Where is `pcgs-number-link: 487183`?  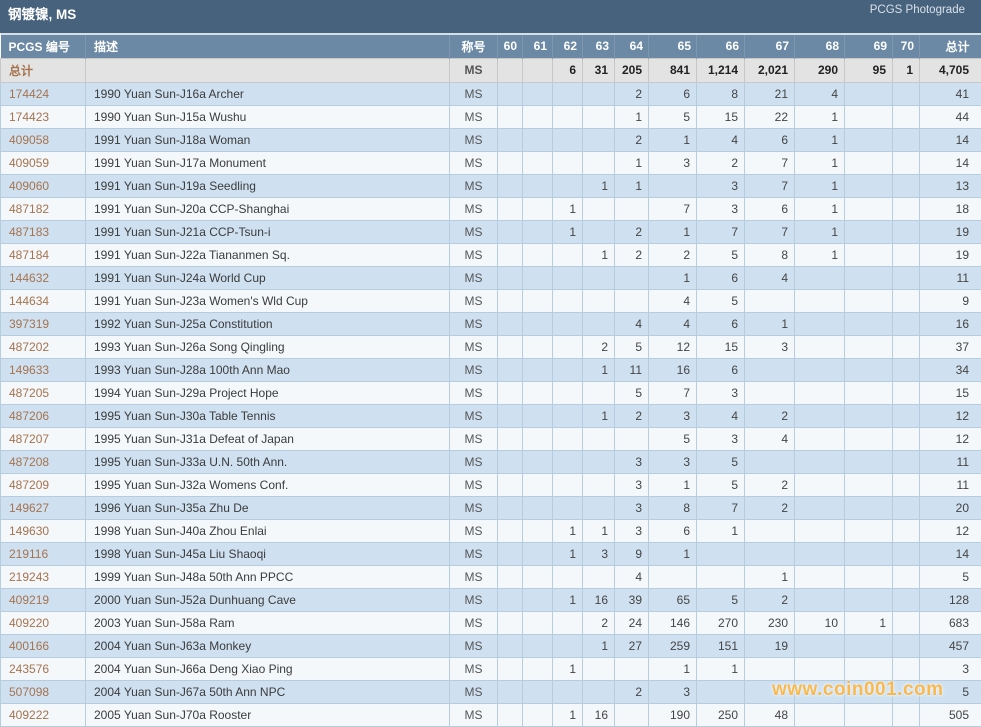
pcgs-number-link: 487183 is located at coordinates (43, 231).